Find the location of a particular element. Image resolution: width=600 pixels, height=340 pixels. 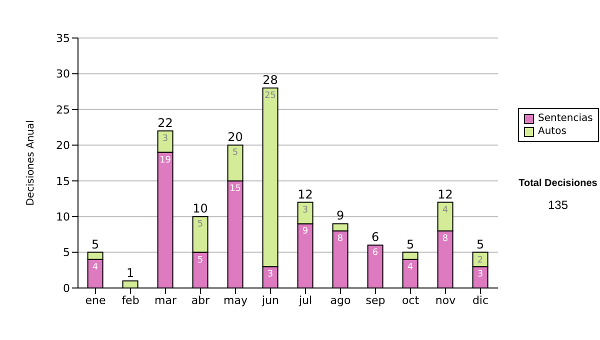

data-label: 19 is located at coordinates (166, 160).